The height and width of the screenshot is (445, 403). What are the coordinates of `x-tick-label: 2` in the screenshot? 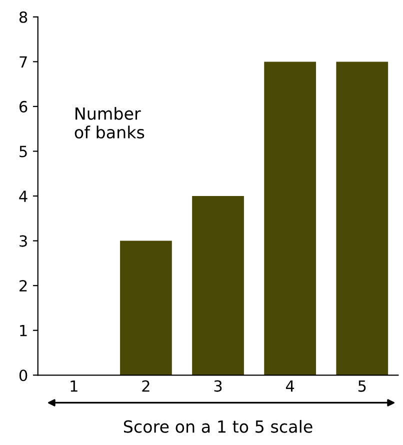 It's located at (146, 386).